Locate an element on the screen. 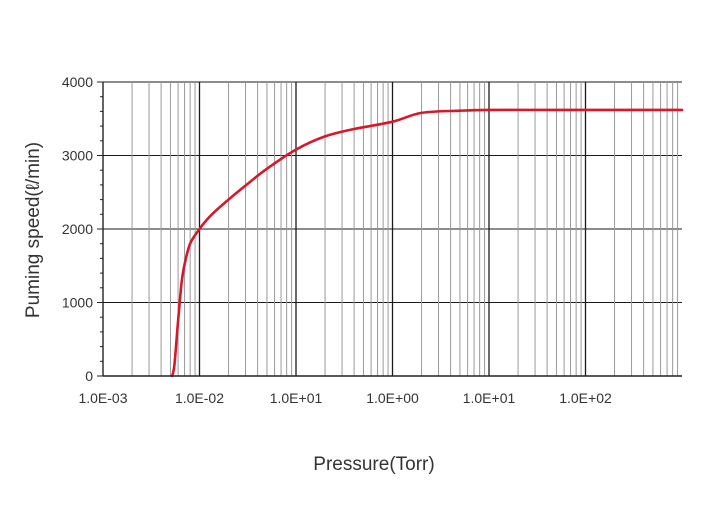 The image size is (720, 520). y-axis-label: Puming speed(ℓ/min) is located at coordinates (33, 230).